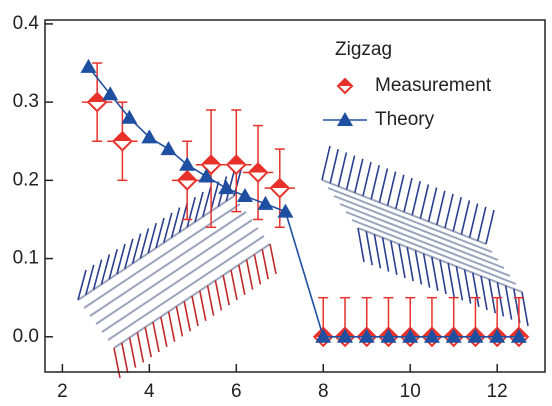 The image size is (552, 406). What do you see at coordinates (363, 49) in the screenshot?
I see `legend-title: Zigzag` at bounding box center [363, 49].